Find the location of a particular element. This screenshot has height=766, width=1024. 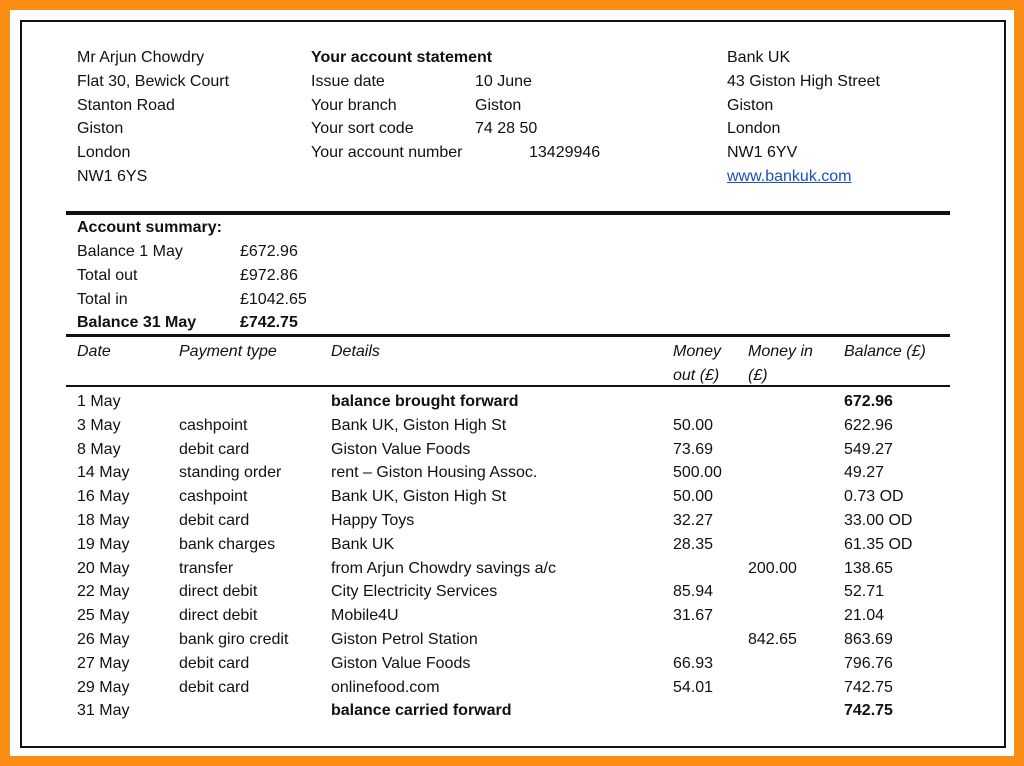

cell-details: Bank UK is located at coordinates (363, 544).